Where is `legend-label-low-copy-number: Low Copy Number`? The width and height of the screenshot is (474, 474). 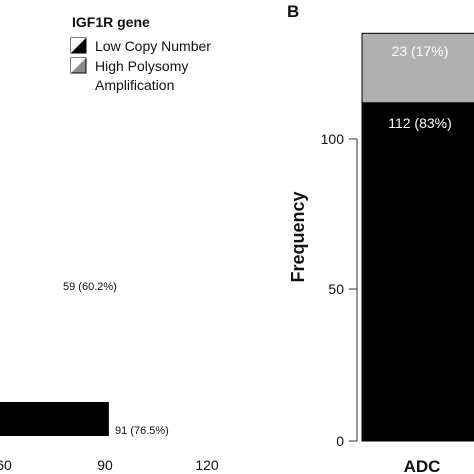 legend-label-low-copy-number: Low Copy Number is located at coordinates (153, 46).